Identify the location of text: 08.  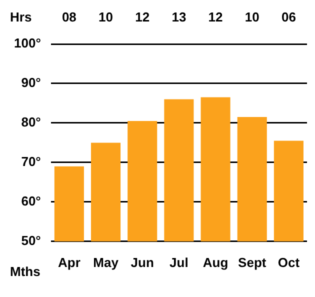
(69, 17).